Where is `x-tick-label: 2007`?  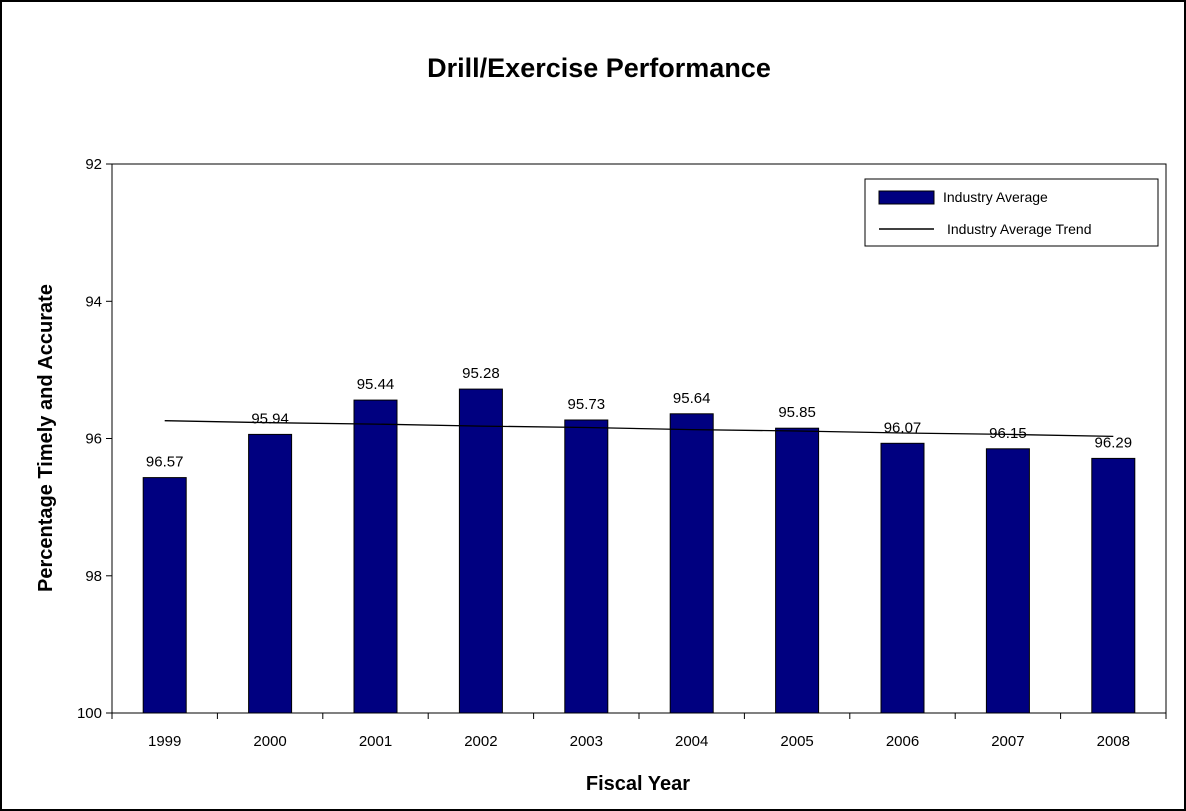 x-tick-label: 2007 is located at coordinates (1007, 741).